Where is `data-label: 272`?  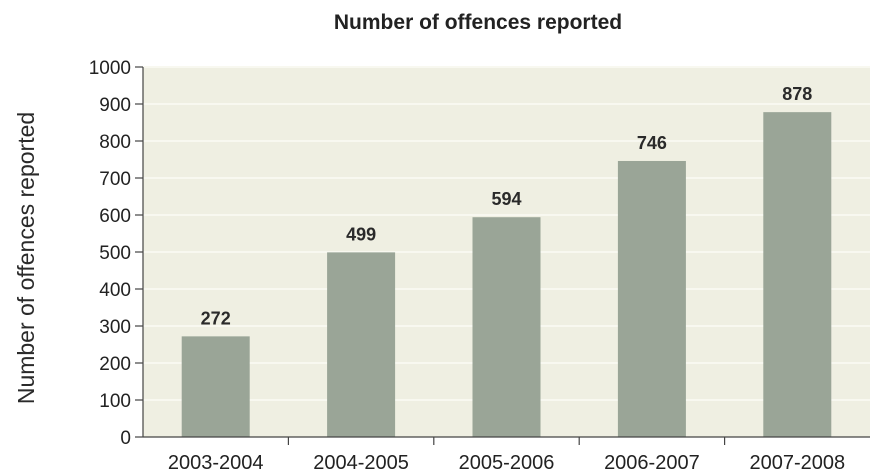
data-label: 272 is located at coordinates (216, 318).